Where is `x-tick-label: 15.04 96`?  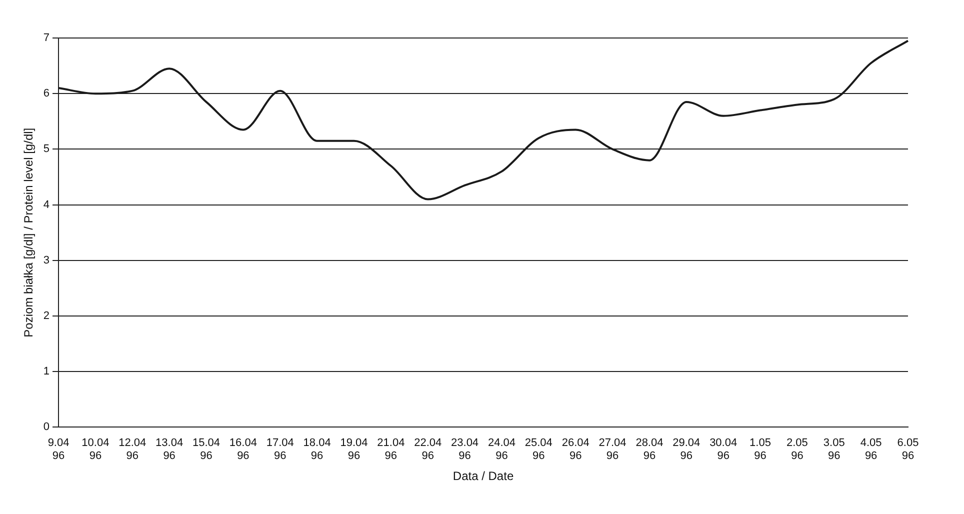 x-tick-label: 15.04 96 is located at coordinates (206, 449).